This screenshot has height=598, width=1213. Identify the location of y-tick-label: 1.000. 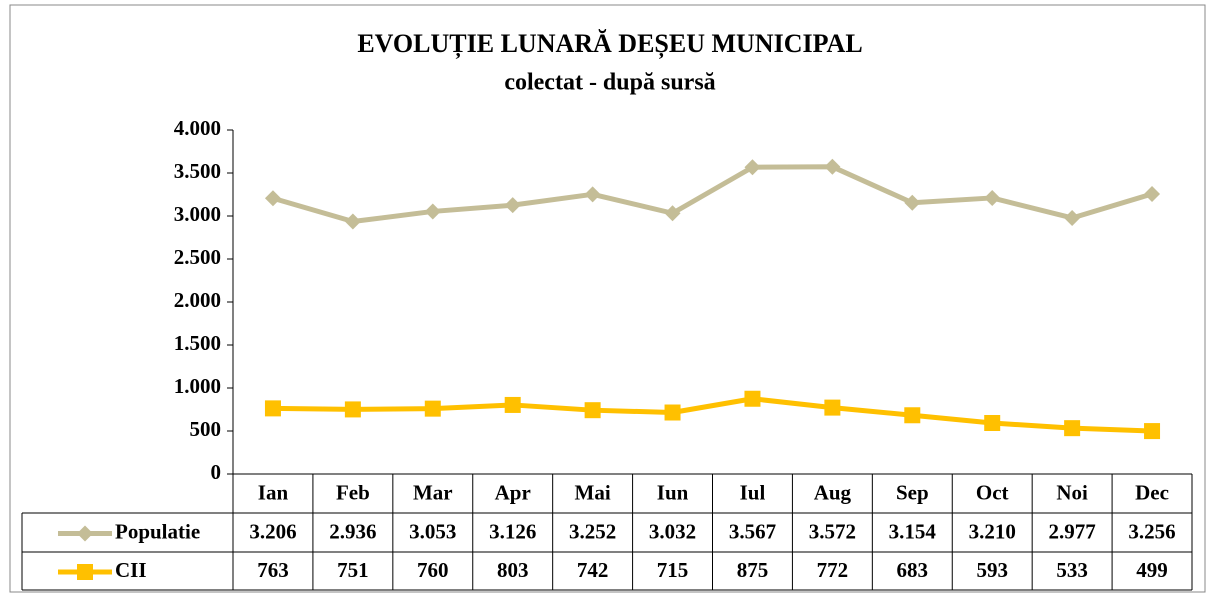
(197, 386).